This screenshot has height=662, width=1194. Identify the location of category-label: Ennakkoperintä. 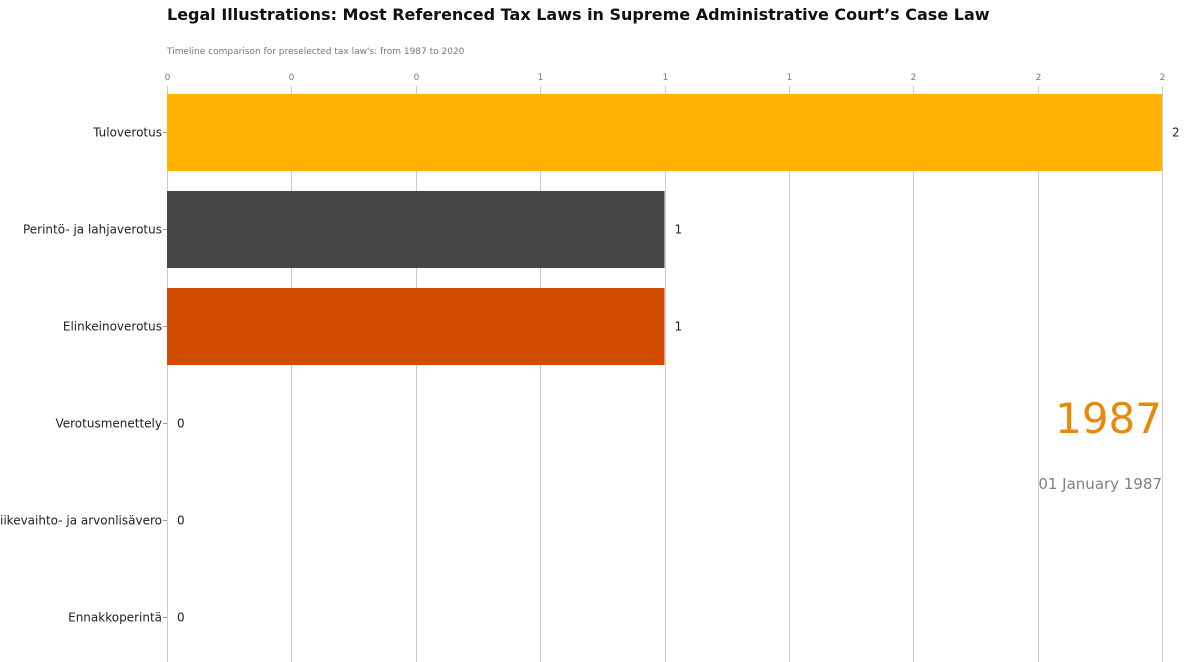
(115, 618).